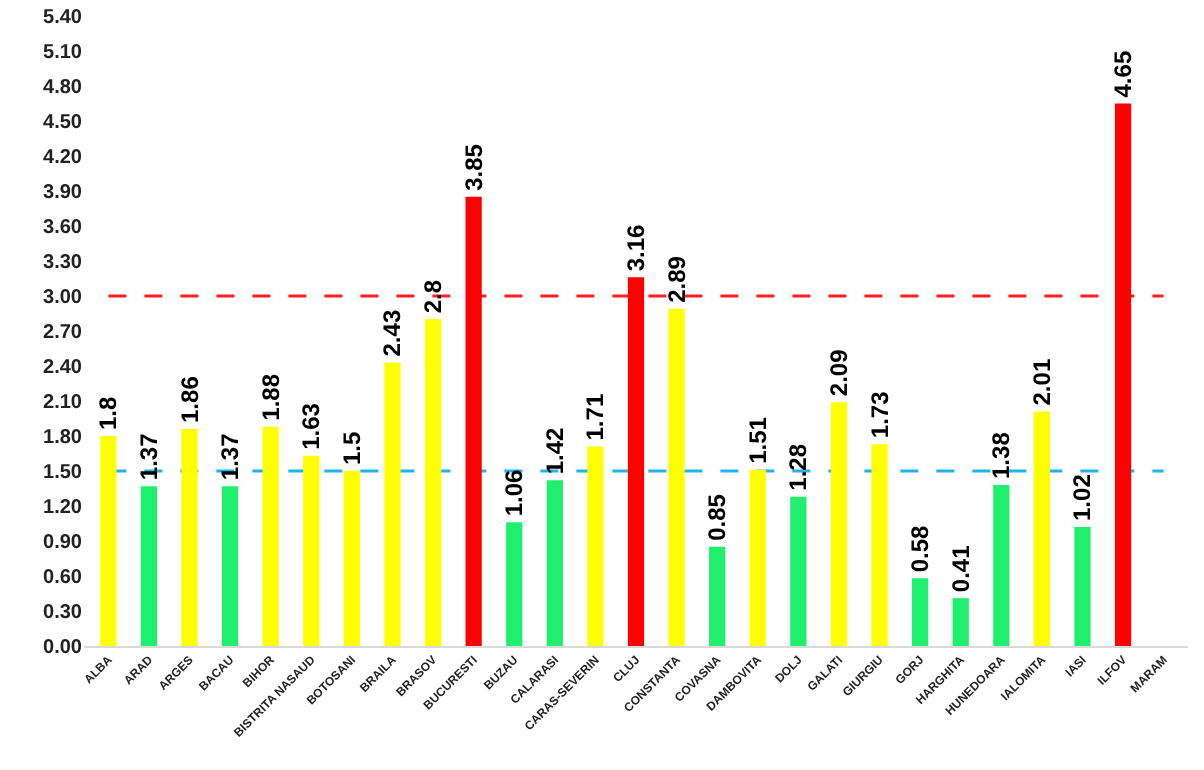 The image size is (1204, 770). Describe the element at coordinates (351, 447) in the screenshot. I see `data-label: 1.5` at that location.